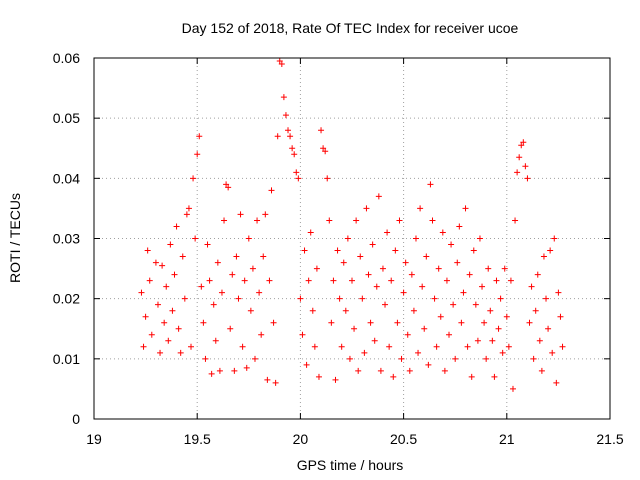  I want to click on x-tick-labels: 19 19.5 20 20.5 21 21.5, so click(355, 439).